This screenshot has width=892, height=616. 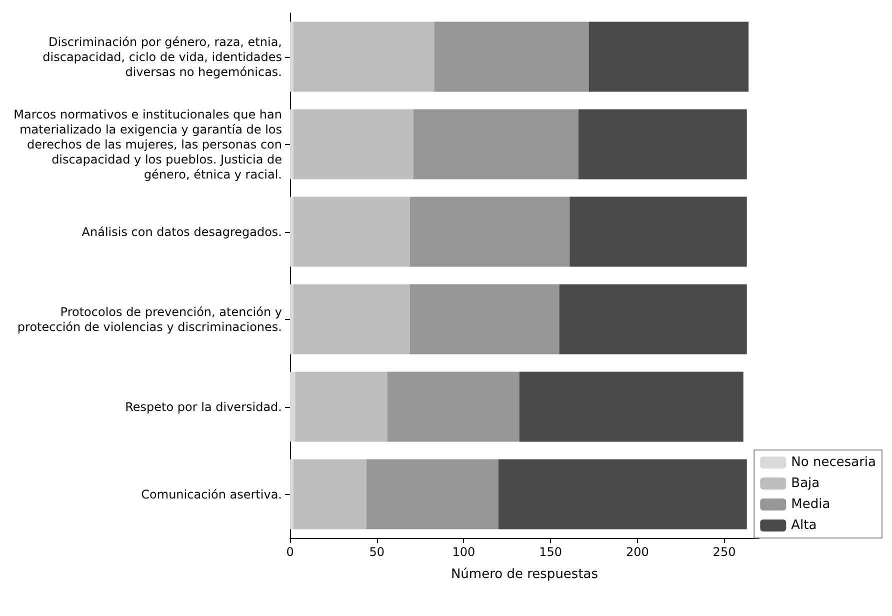 I want to click on legend-label: Baja, so click(x=805, y=483).